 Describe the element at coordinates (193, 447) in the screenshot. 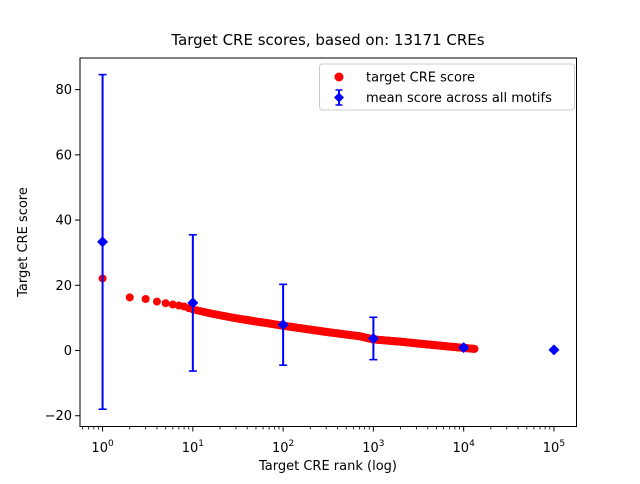

I see `x-tick-label: 10¹` at that location.